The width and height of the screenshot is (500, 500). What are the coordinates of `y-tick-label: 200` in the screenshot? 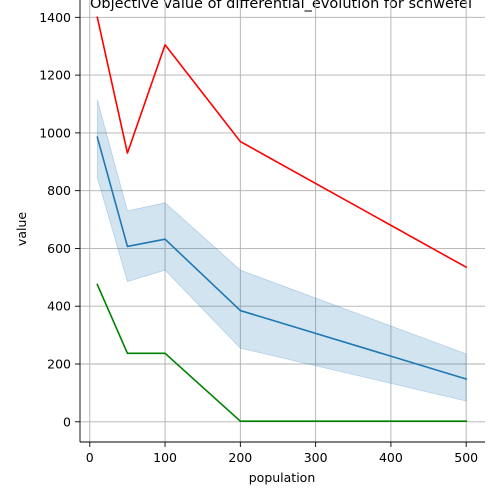 It's located at (59, 364).